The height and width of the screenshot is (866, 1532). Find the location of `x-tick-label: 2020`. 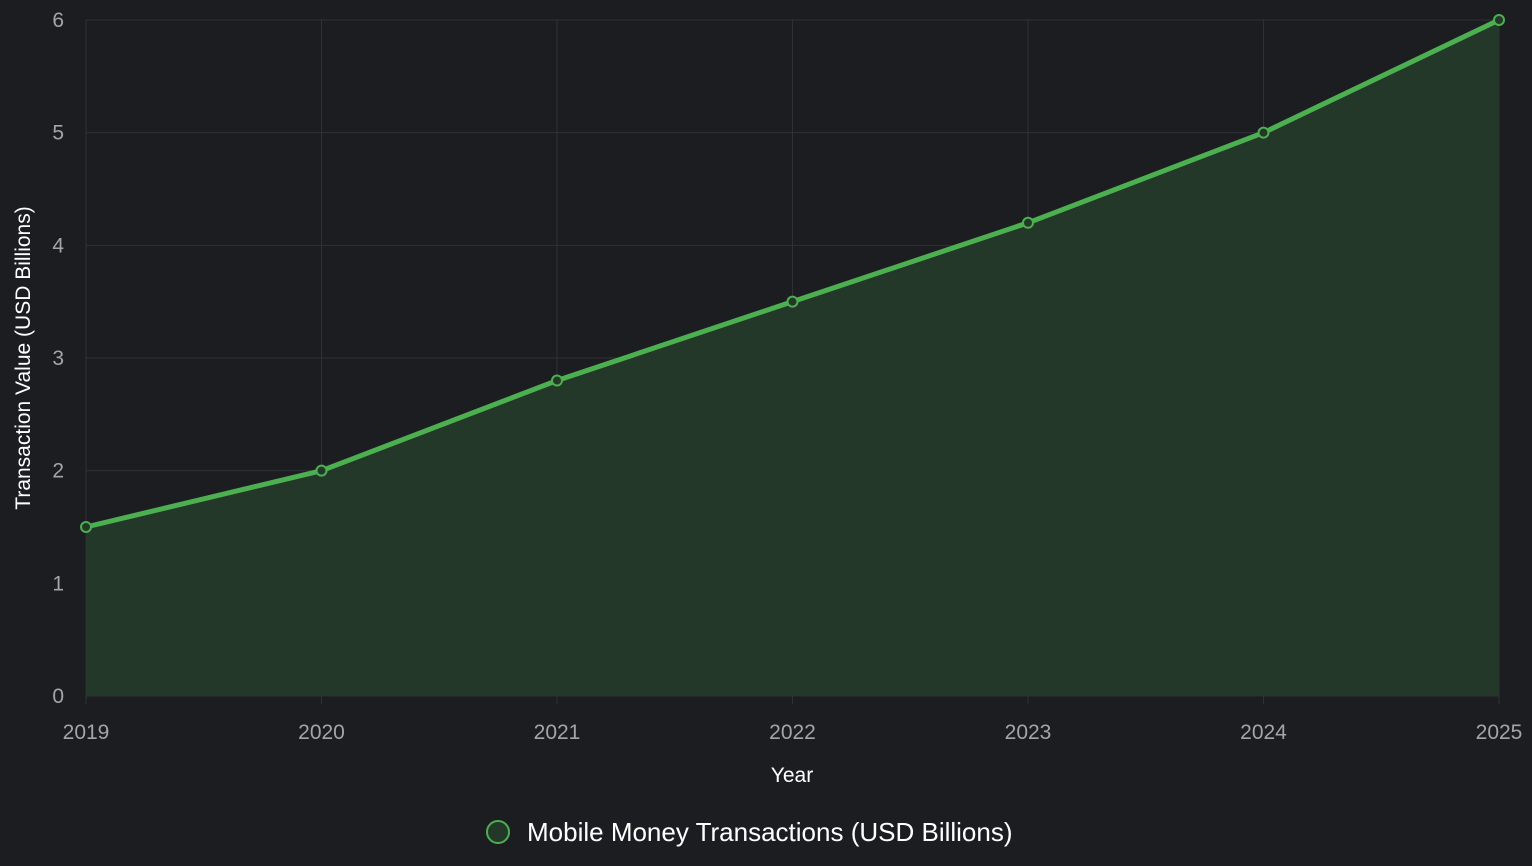

x-tick-label: 2020 is located at coordinates (321, 732).